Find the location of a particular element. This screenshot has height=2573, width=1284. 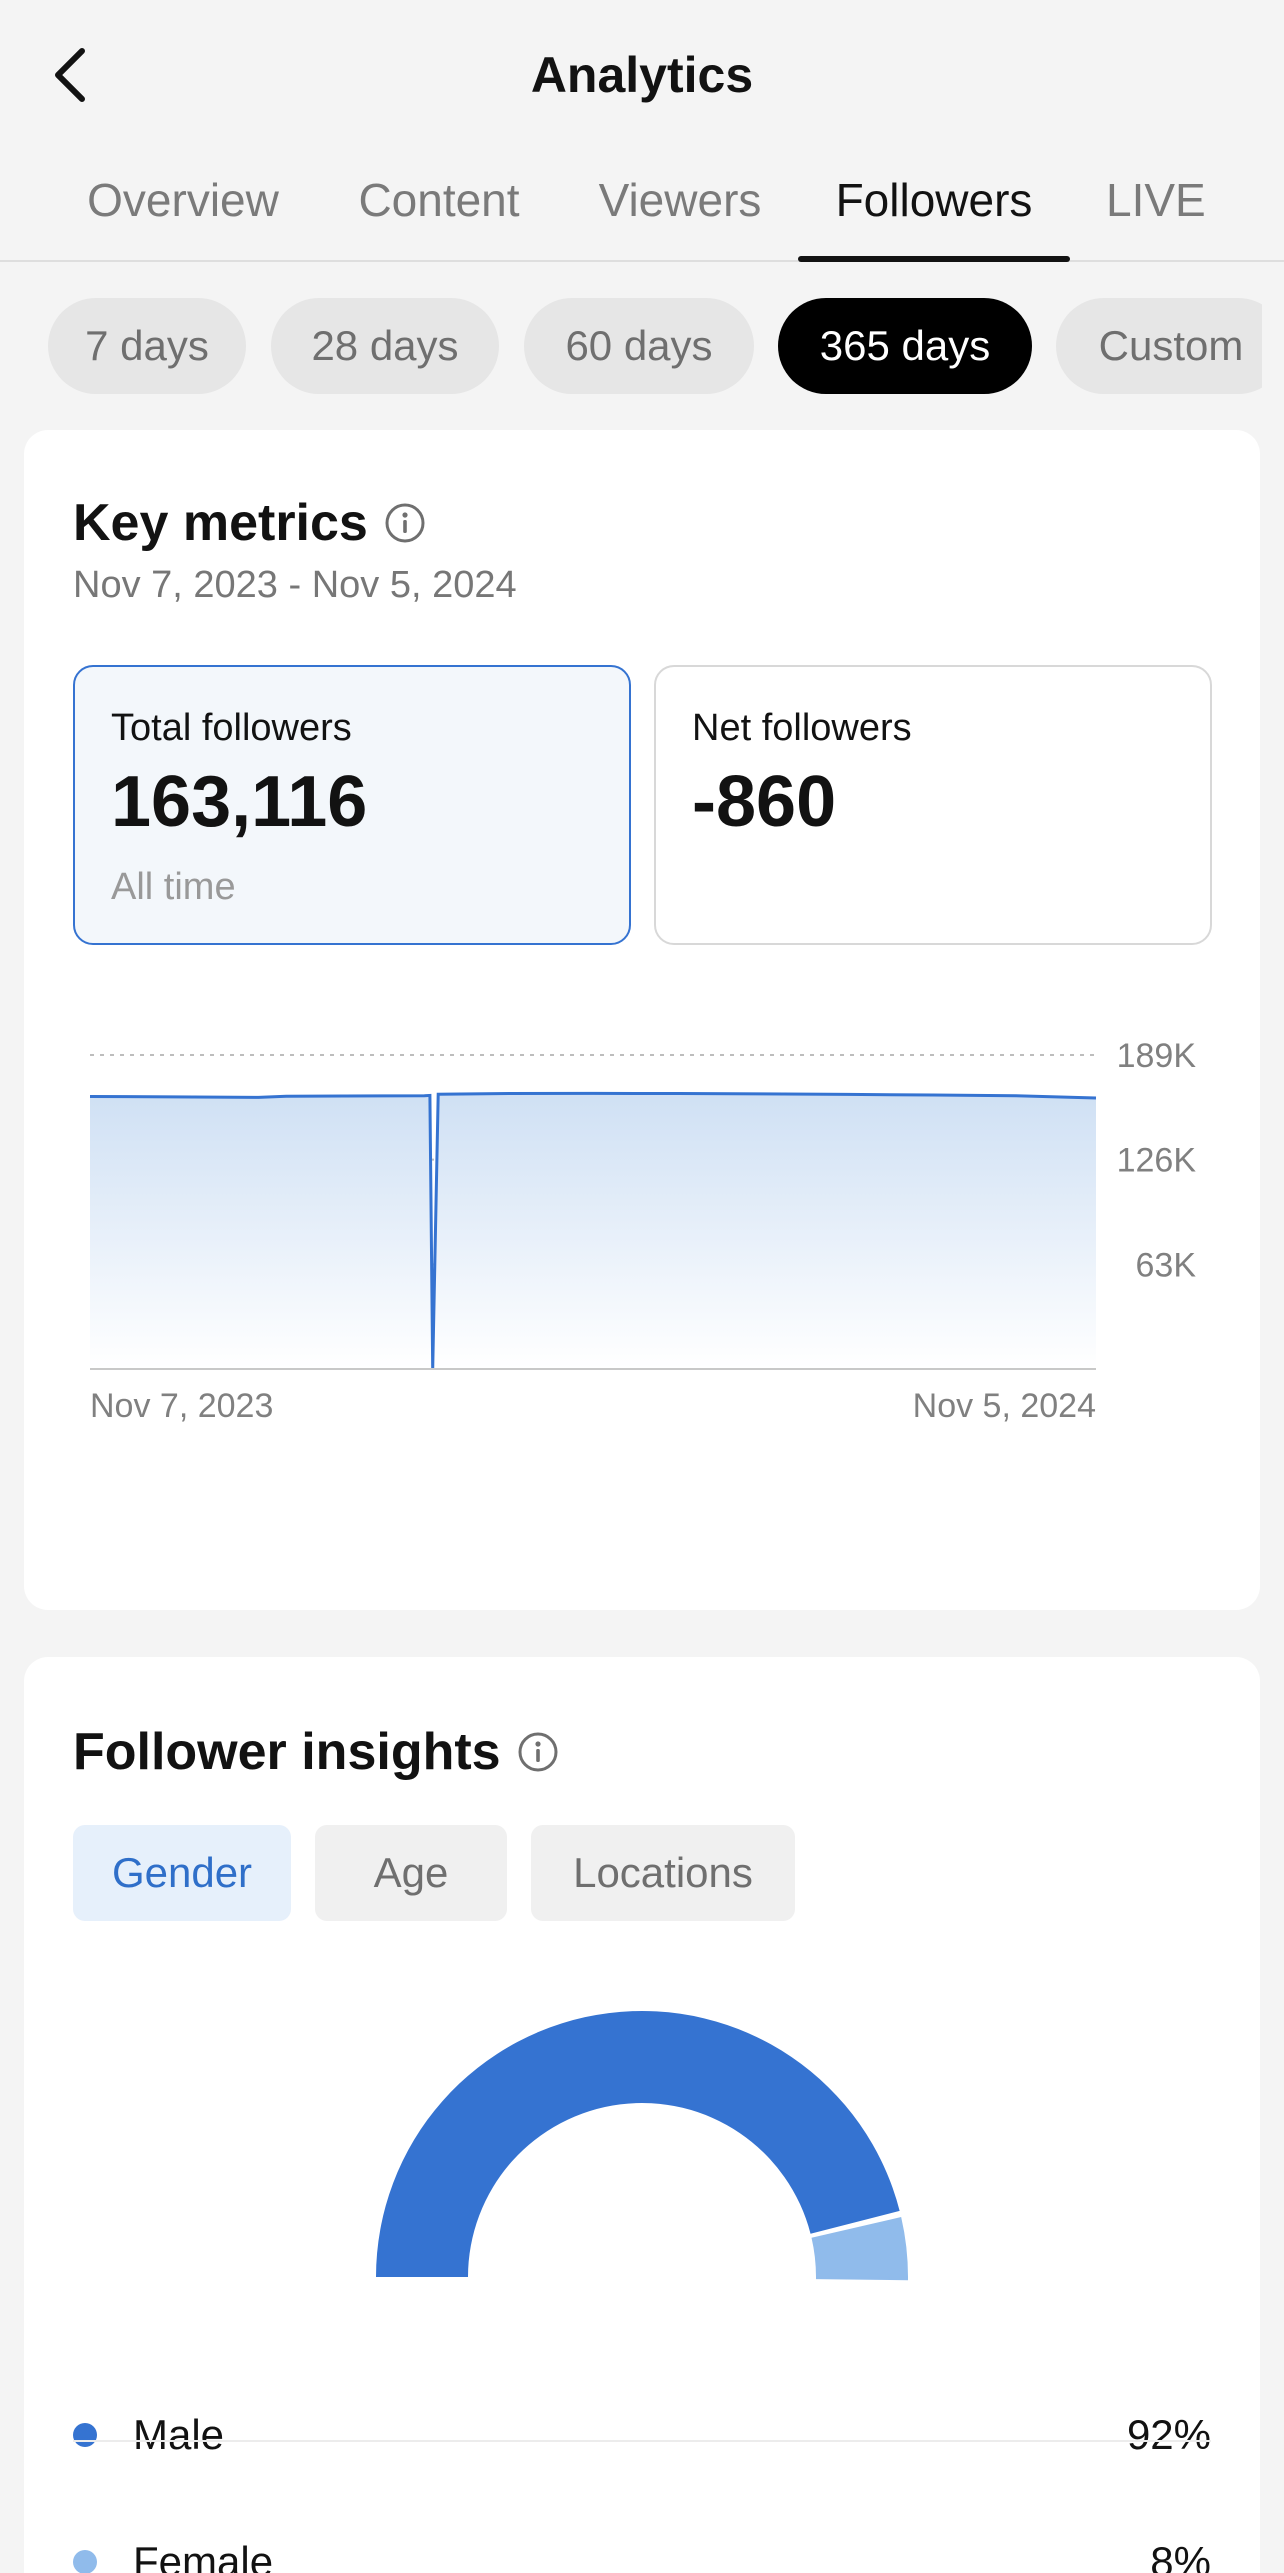

insight-tab-locations: Locations is located at coordinates (663, 1873).